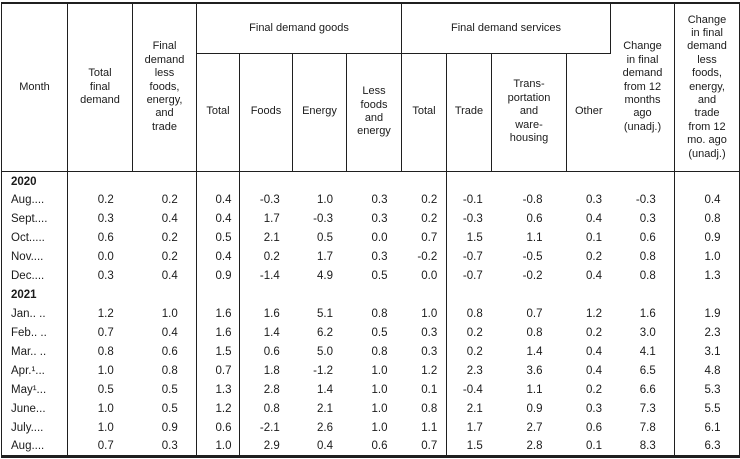 The image size is (740, 459). Describe the element at coordinates (469, 112) in the screenshot. I see `col-header-services-trade: Trade` at that location.